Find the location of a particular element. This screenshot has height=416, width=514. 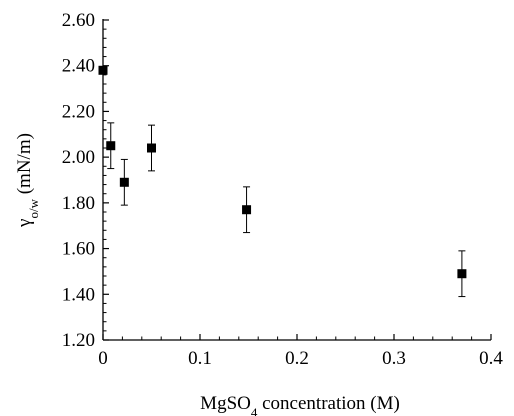

y-tick-label: 1.80 is located at coordinates (78, 203).